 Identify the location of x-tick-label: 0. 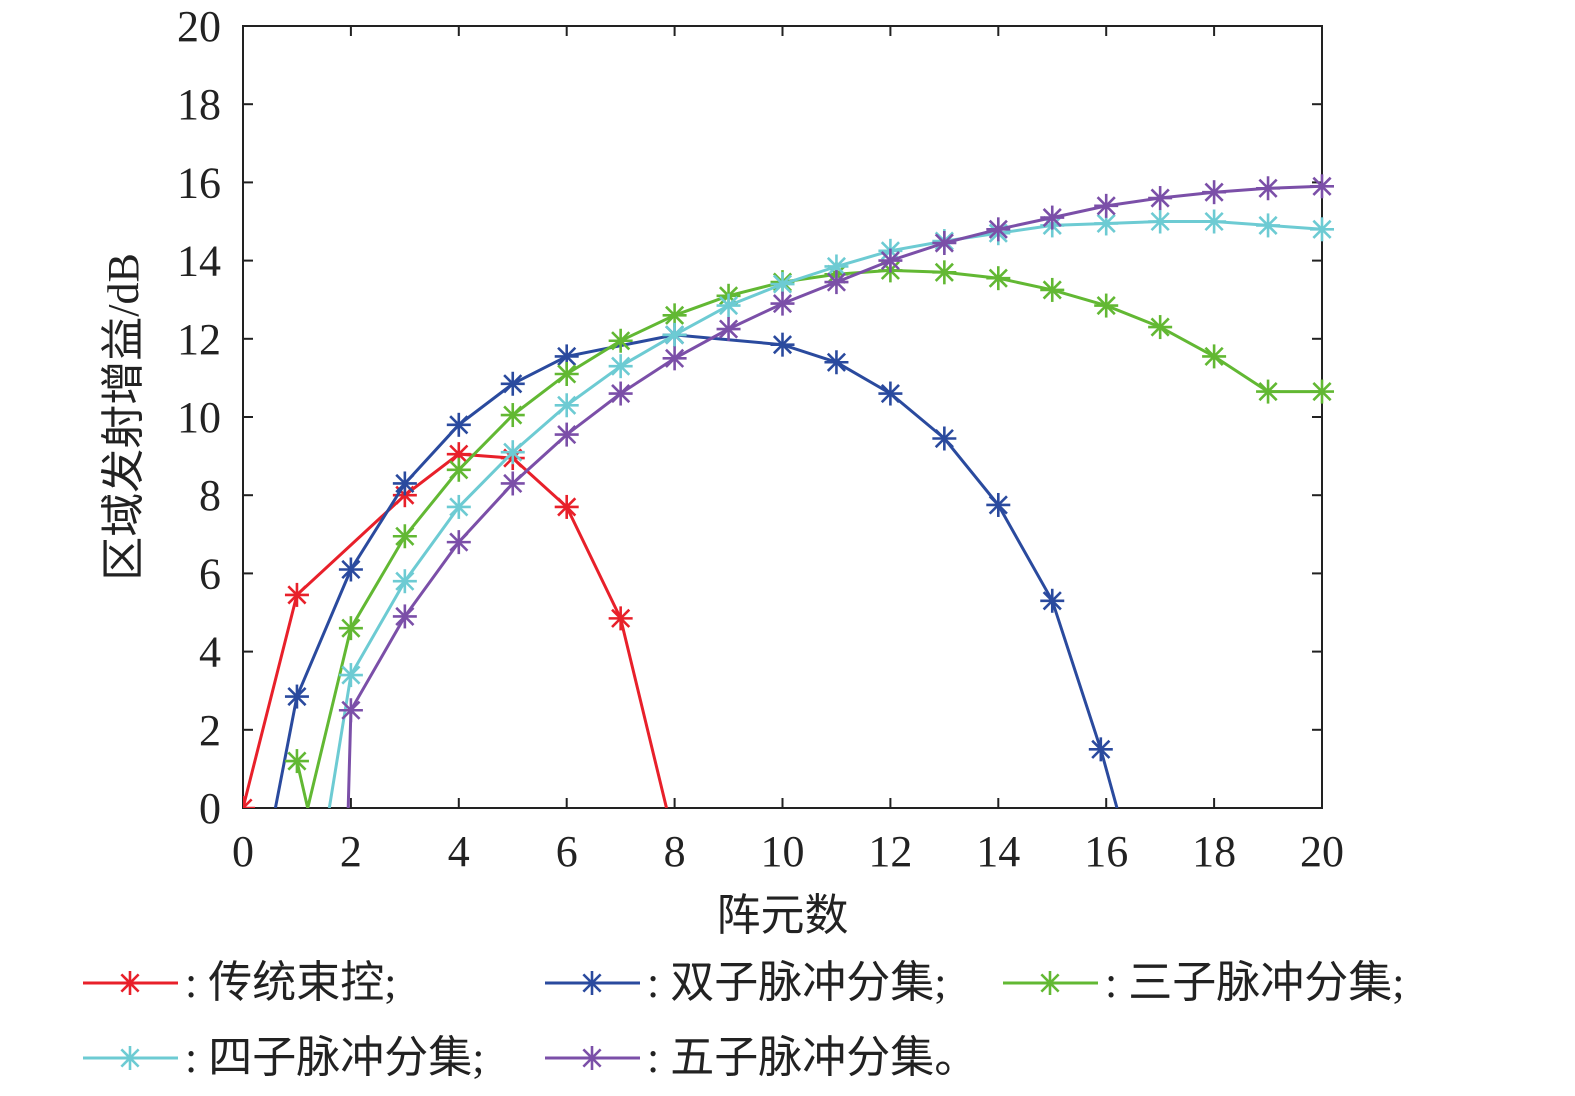
(243, 851).